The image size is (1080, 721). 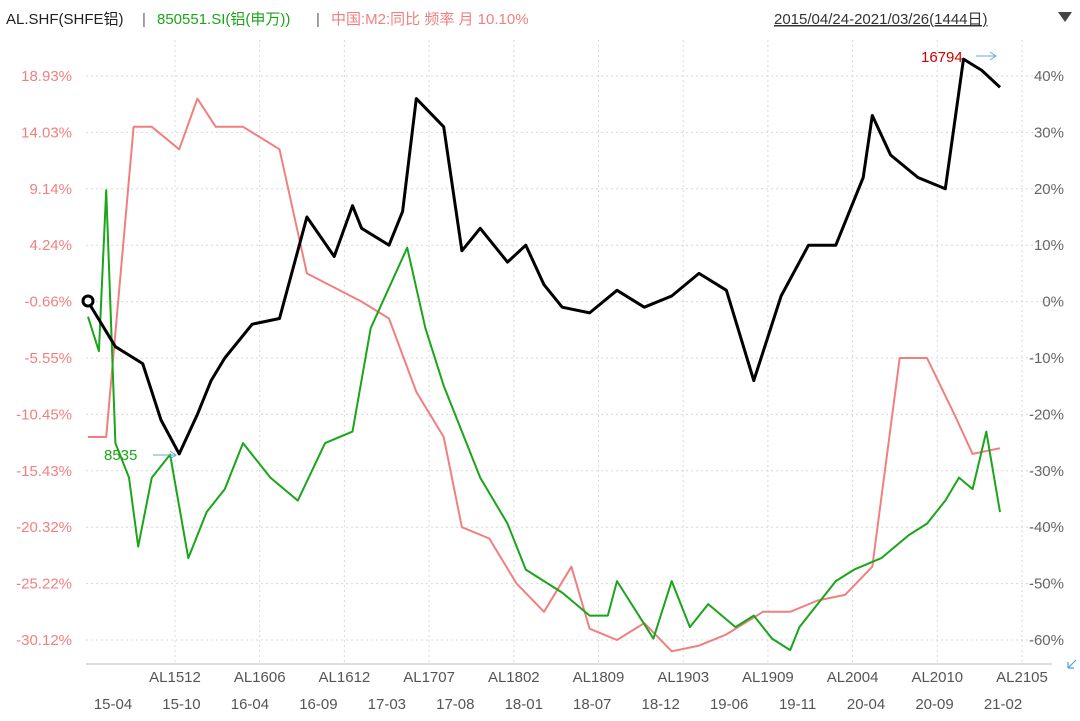 I want to click on min-arrow, so click(x=165, y=455).